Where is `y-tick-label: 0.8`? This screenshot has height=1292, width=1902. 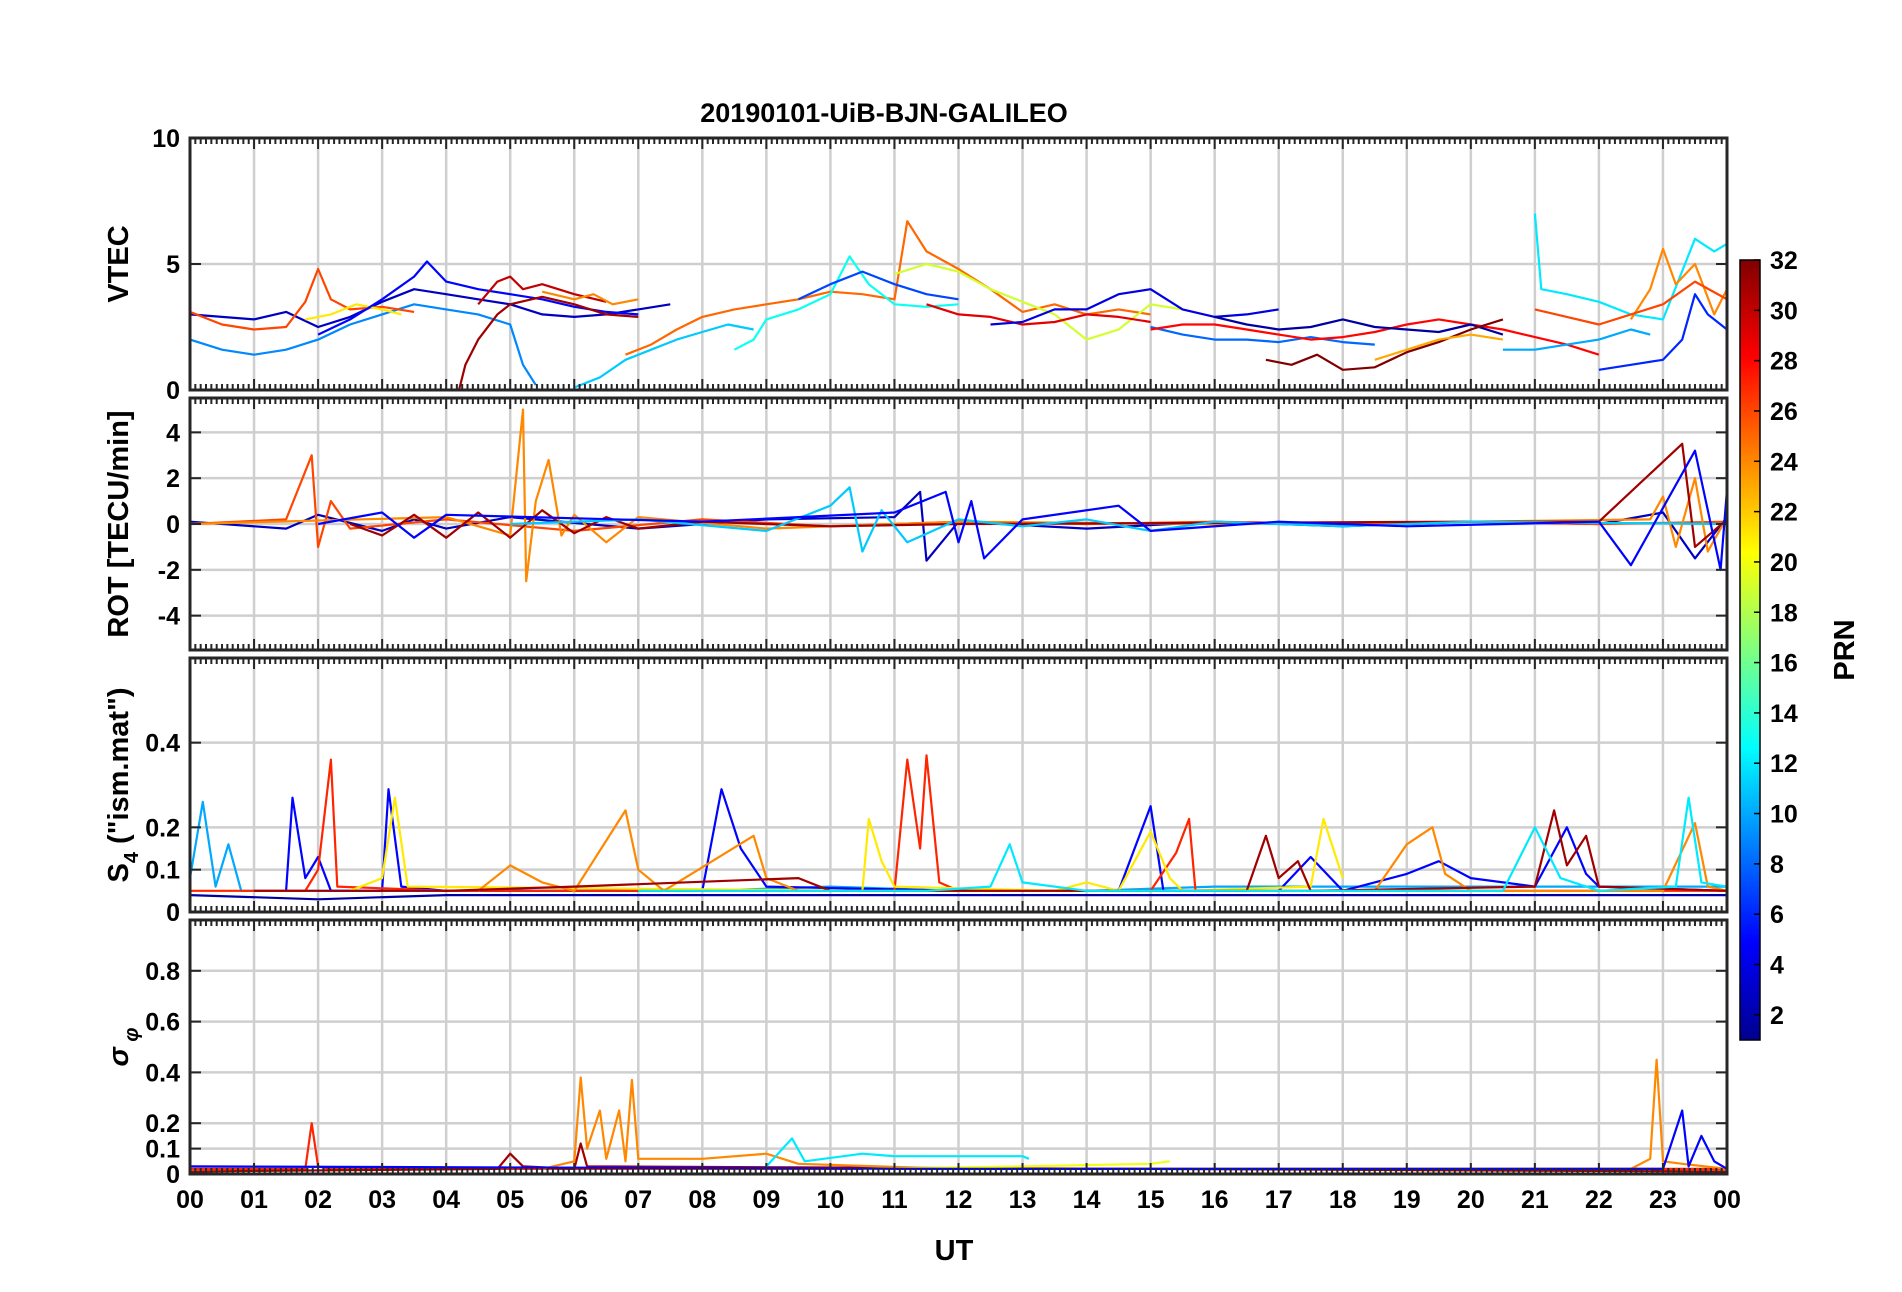
y-tick-label: 0.8 is located at coordinates (162, 972).